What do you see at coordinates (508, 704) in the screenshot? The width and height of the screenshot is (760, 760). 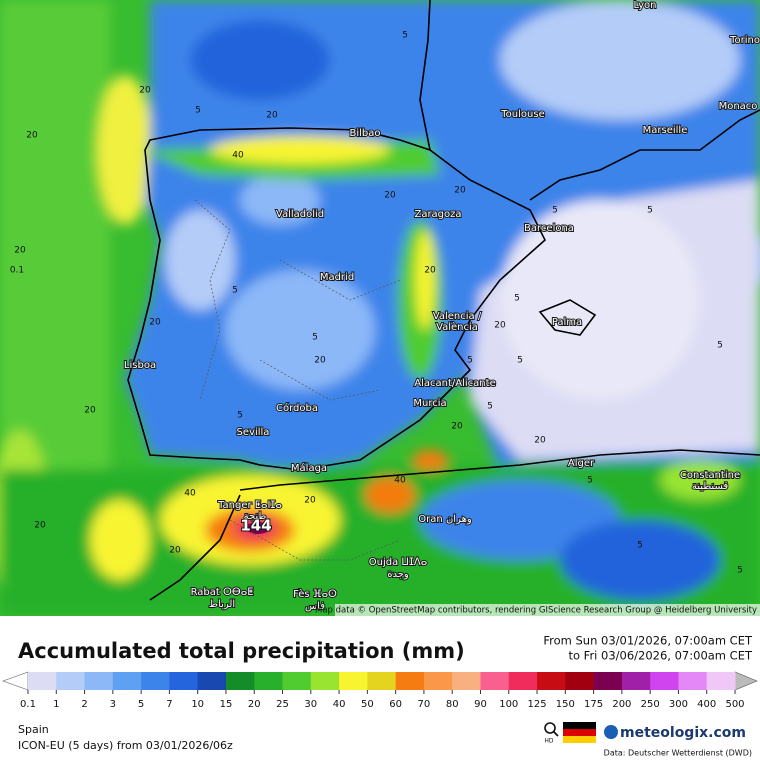 I see `colorbar-label: 100` at bounding box center [508, 704].